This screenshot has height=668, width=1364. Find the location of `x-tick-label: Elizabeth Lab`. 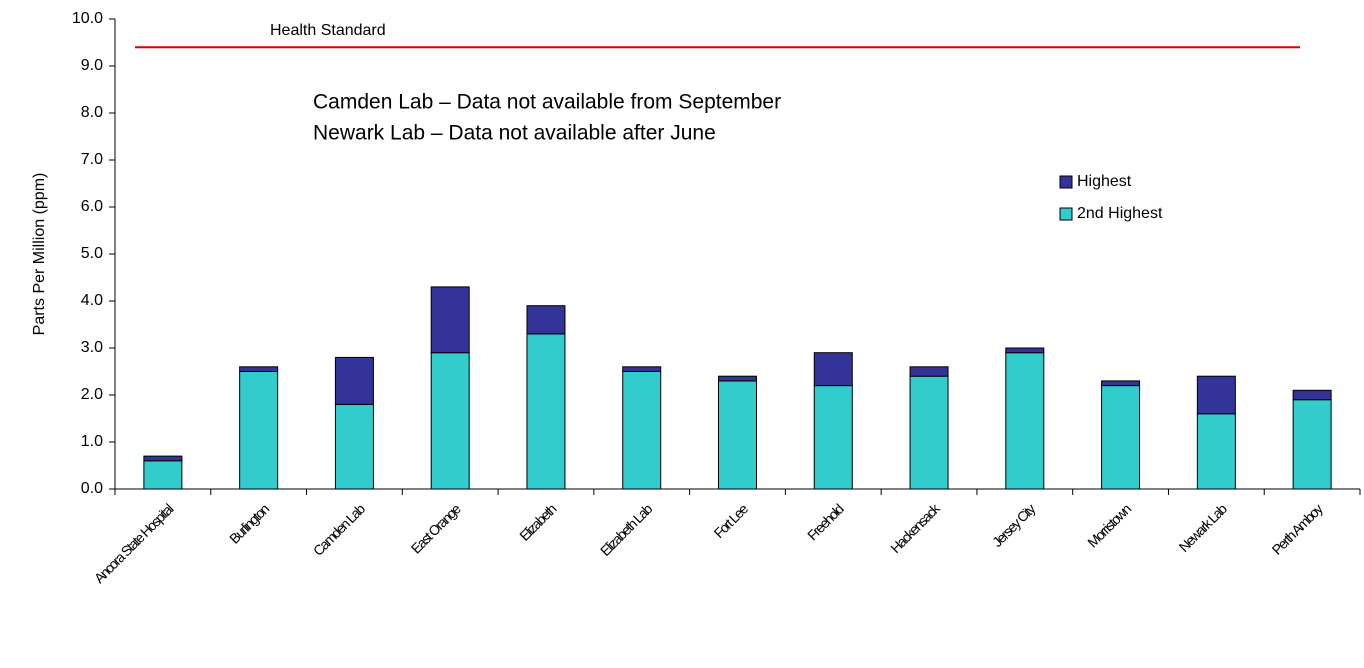

x-tick-label: Elizabeth Lab is located at coordinates (626, 529).